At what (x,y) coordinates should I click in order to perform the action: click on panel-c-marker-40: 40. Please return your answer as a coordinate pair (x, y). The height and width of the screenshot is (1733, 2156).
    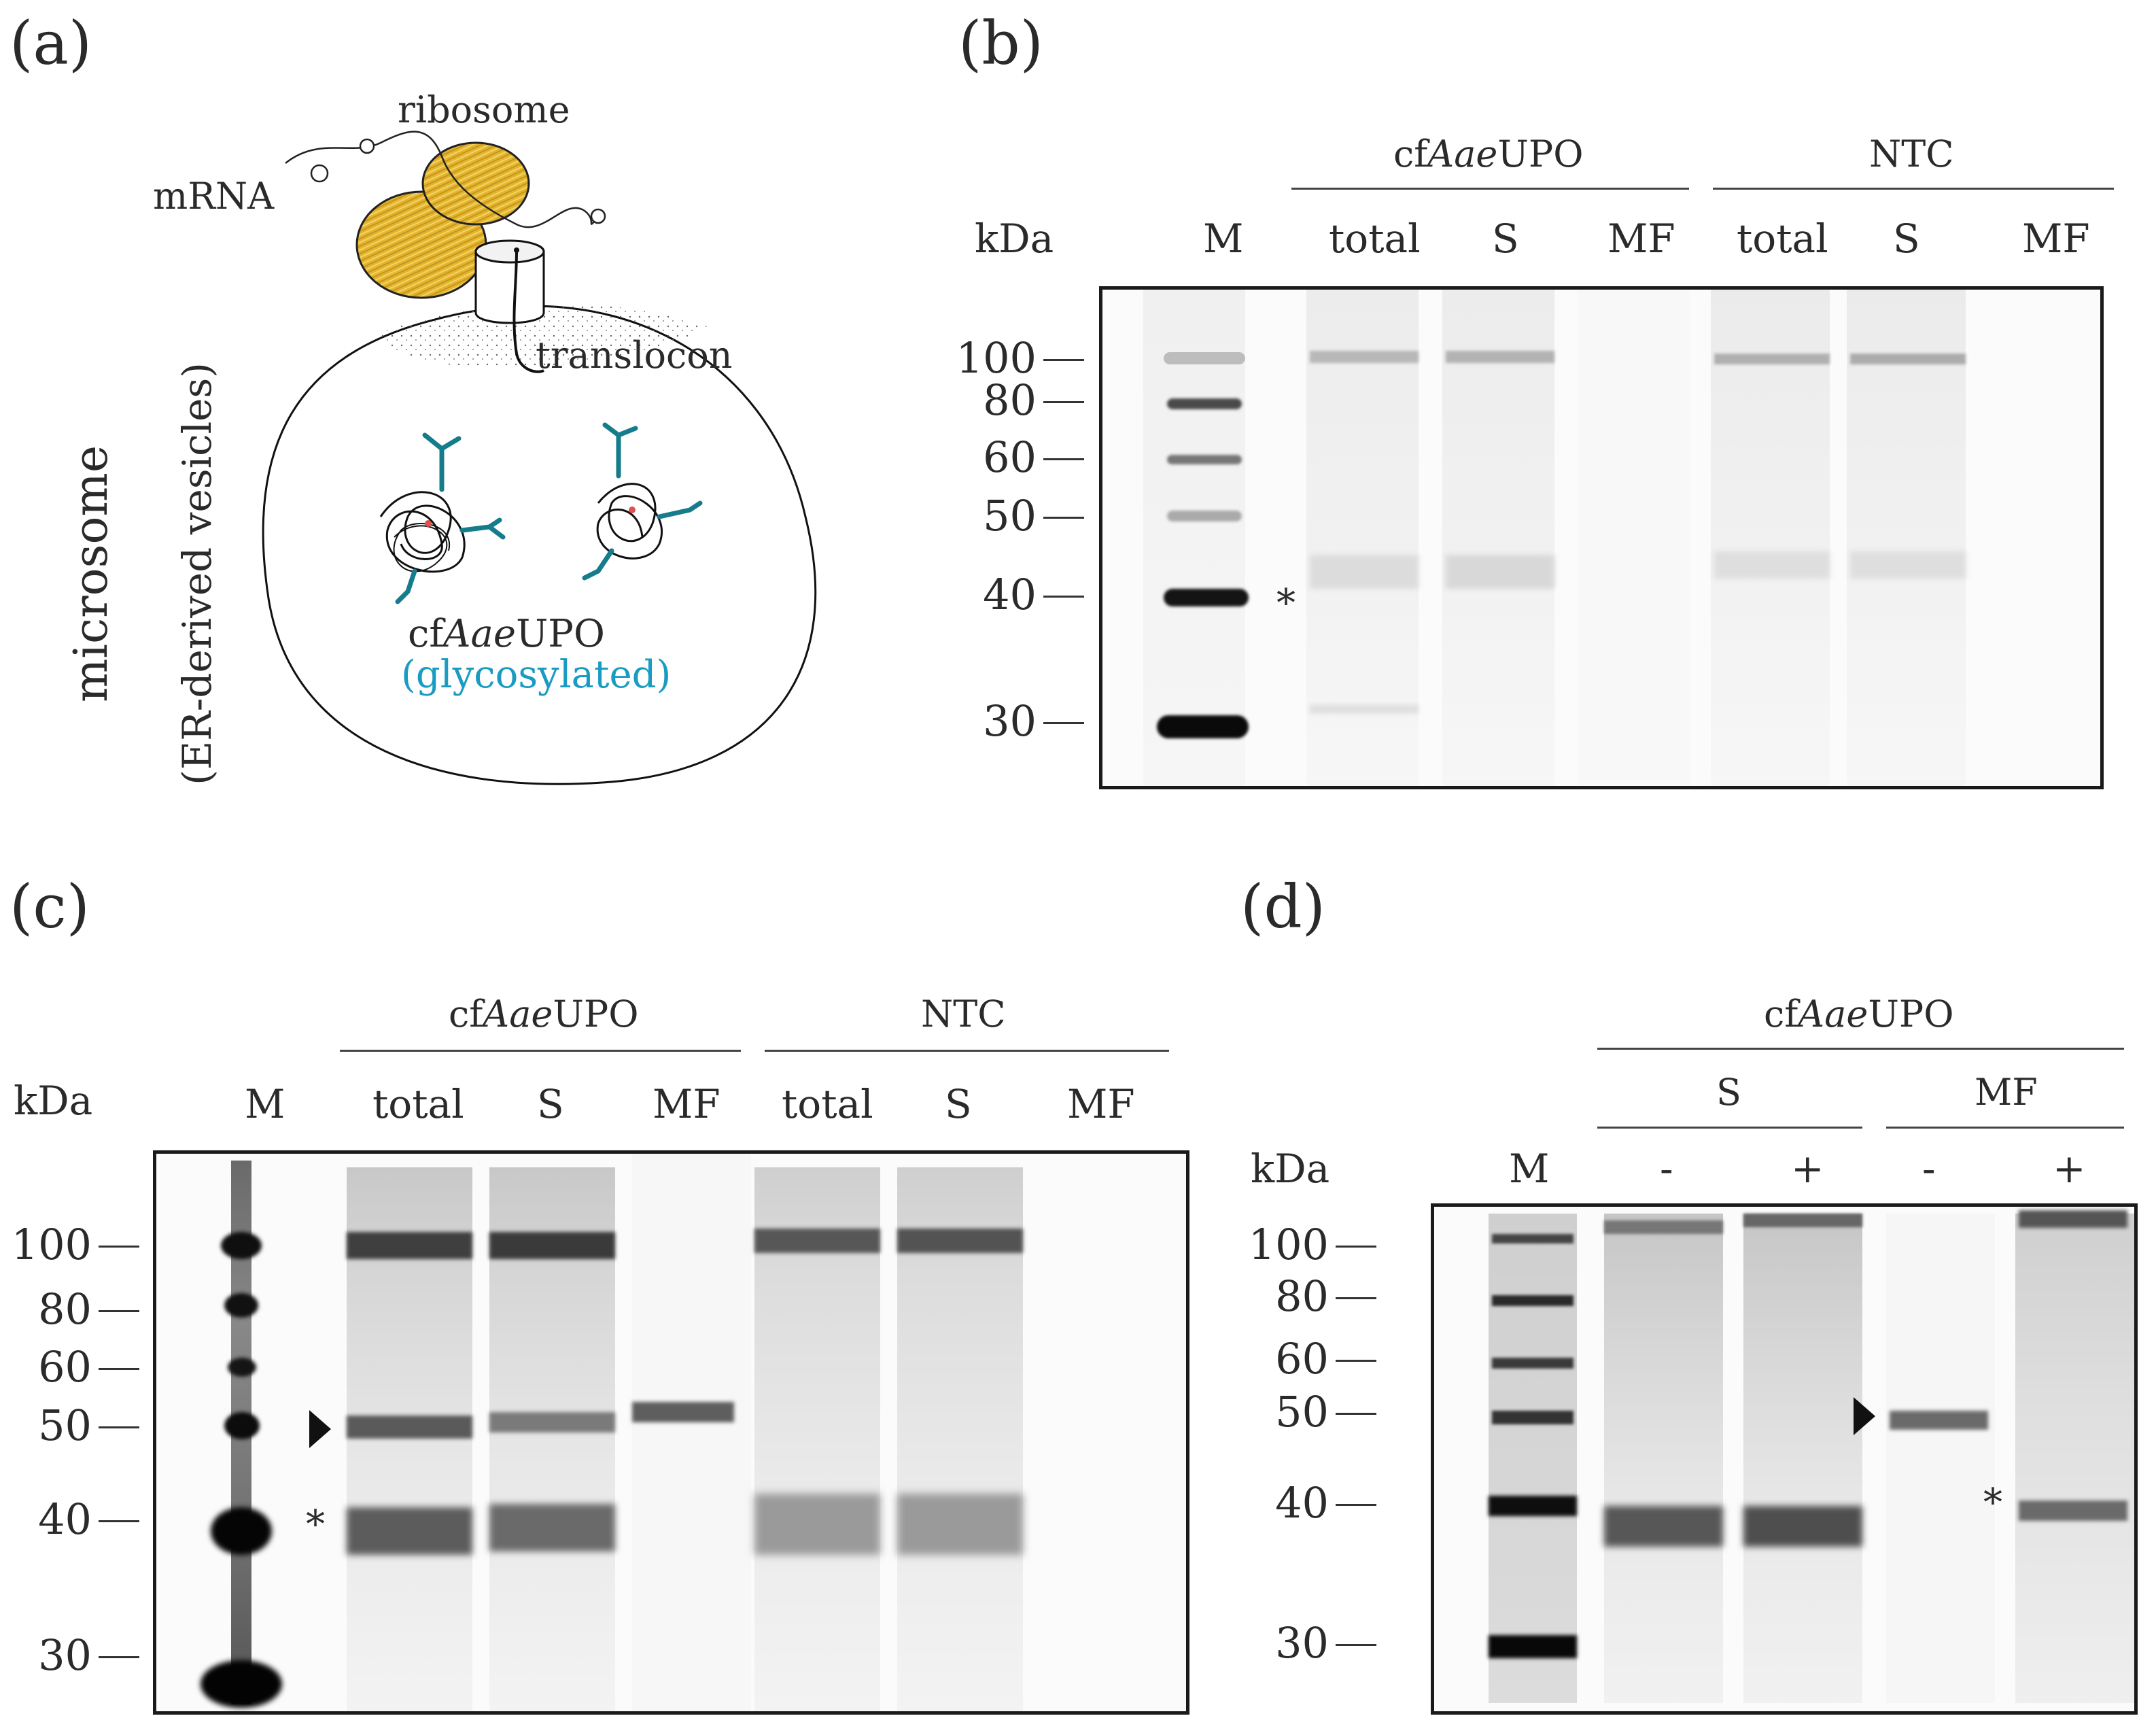
    Looking at the image, I should click on (65, 1519).